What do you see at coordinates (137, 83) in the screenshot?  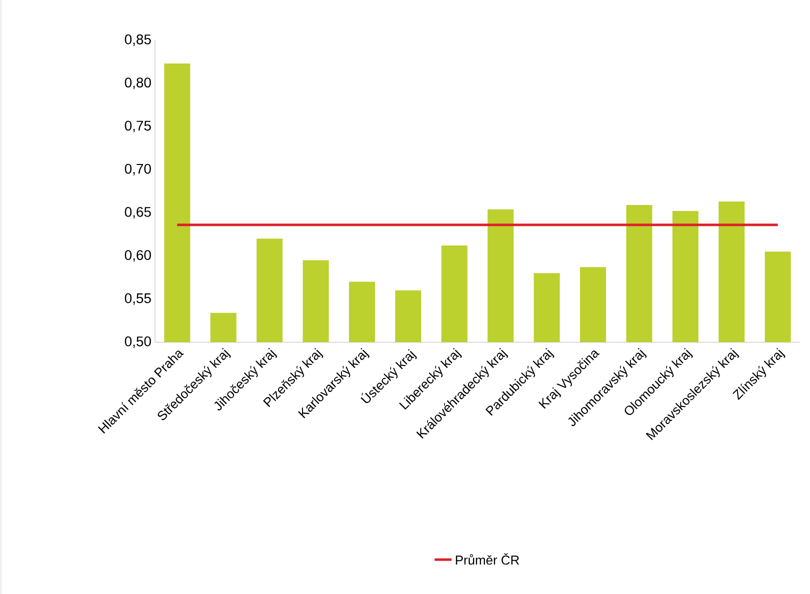 I see `y-tick-label: 0,80` at bounding box center [137, 83].